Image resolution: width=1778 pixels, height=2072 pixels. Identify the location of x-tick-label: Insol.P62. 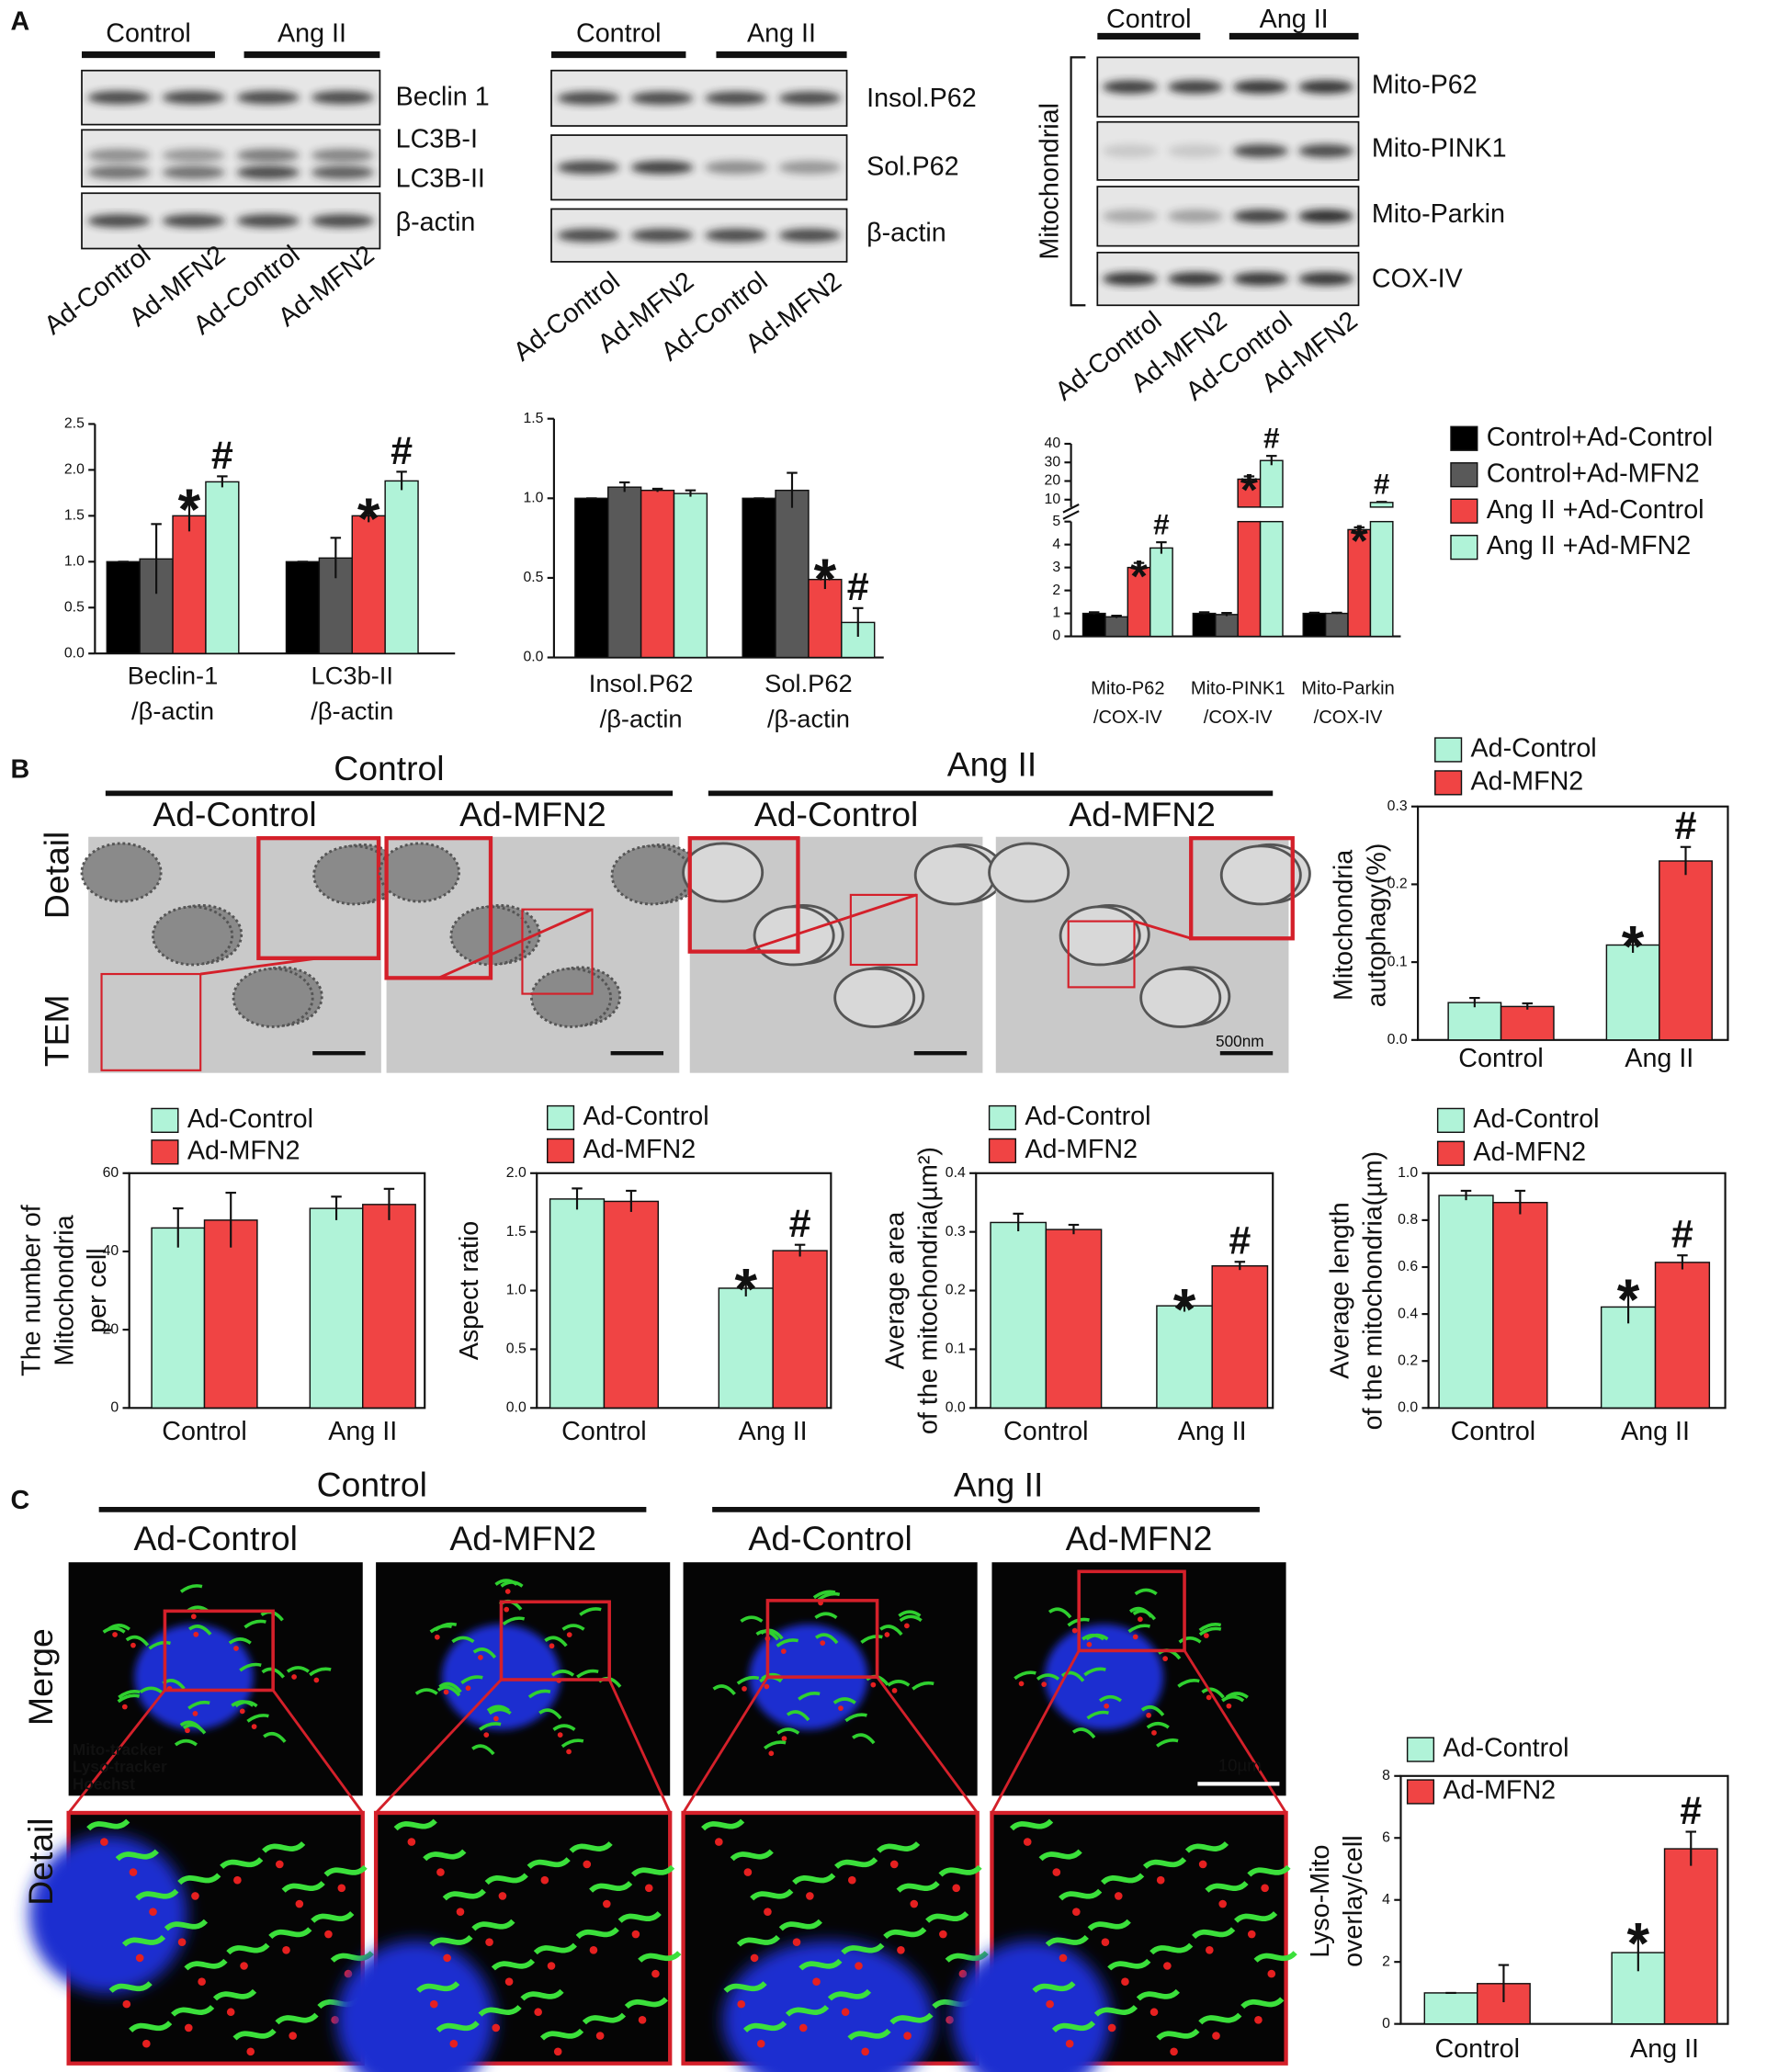
(641, 683).